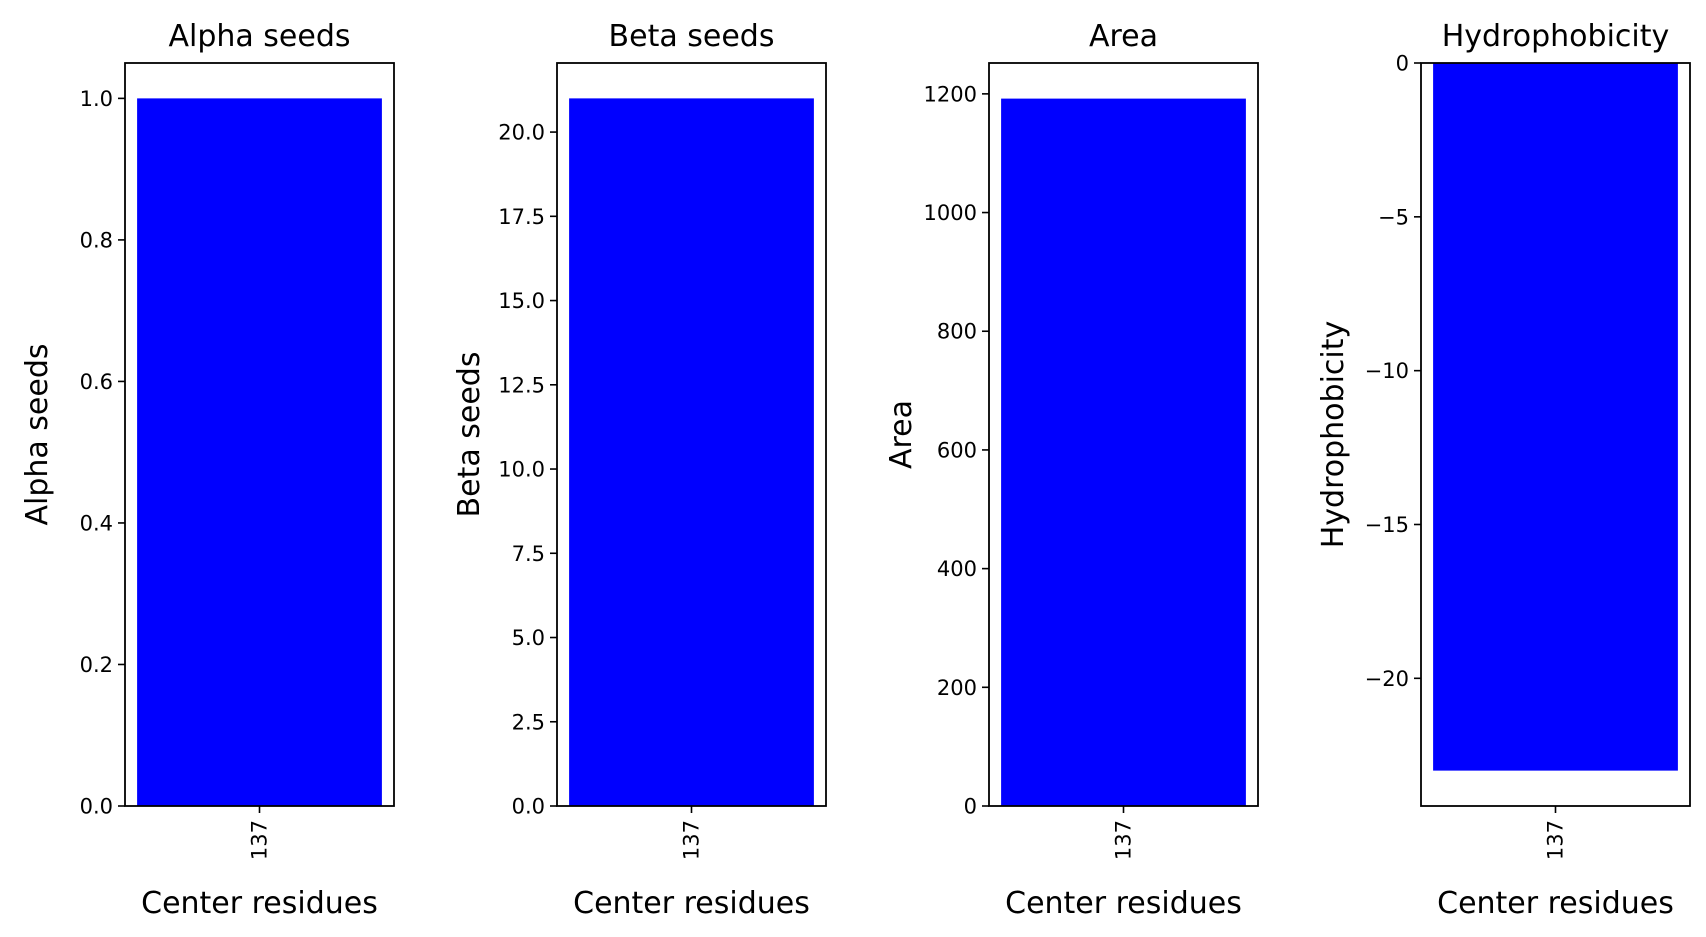 This screenshot has height=937, width=1706. What do you see at coordinates (259, 36) in the screenshot?
I see `panel-title: Alpha seeds` at bounding box center [259, 36].